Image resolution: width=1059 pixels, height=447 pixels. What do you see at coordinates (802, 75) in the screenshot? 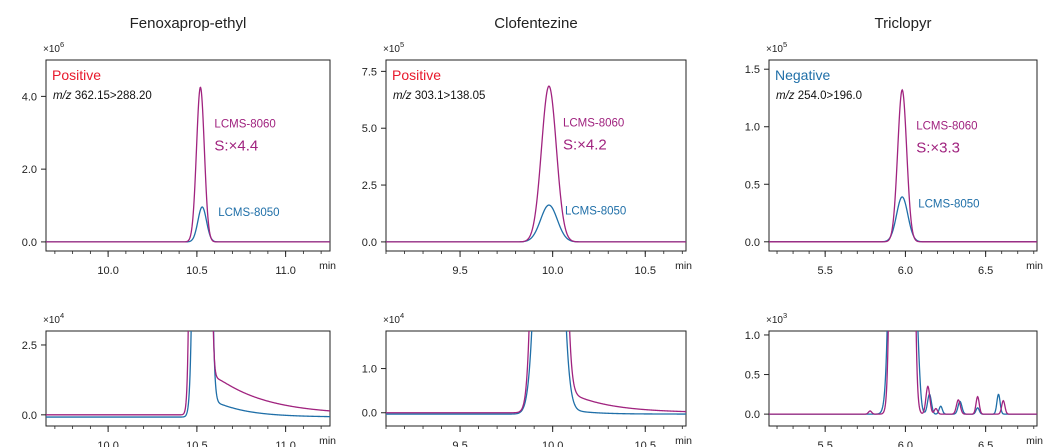
I see `ionization-mode-label: Negative` at bounding box center [802, 75].